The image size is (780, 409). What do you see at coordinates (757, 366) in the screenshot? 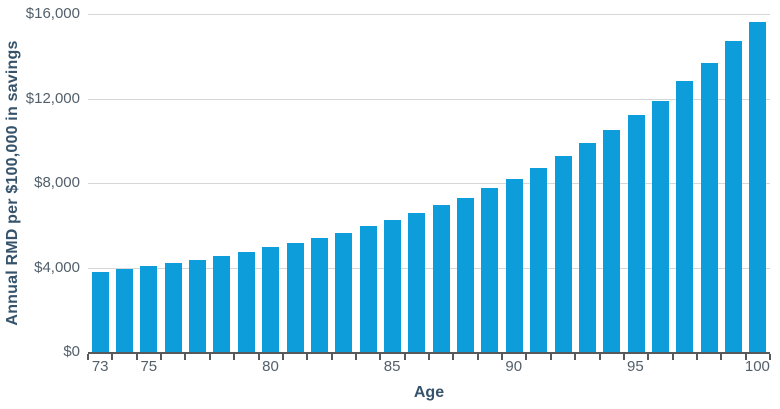
I see `x-tick-label: 100` at bounding box center [757, 366].